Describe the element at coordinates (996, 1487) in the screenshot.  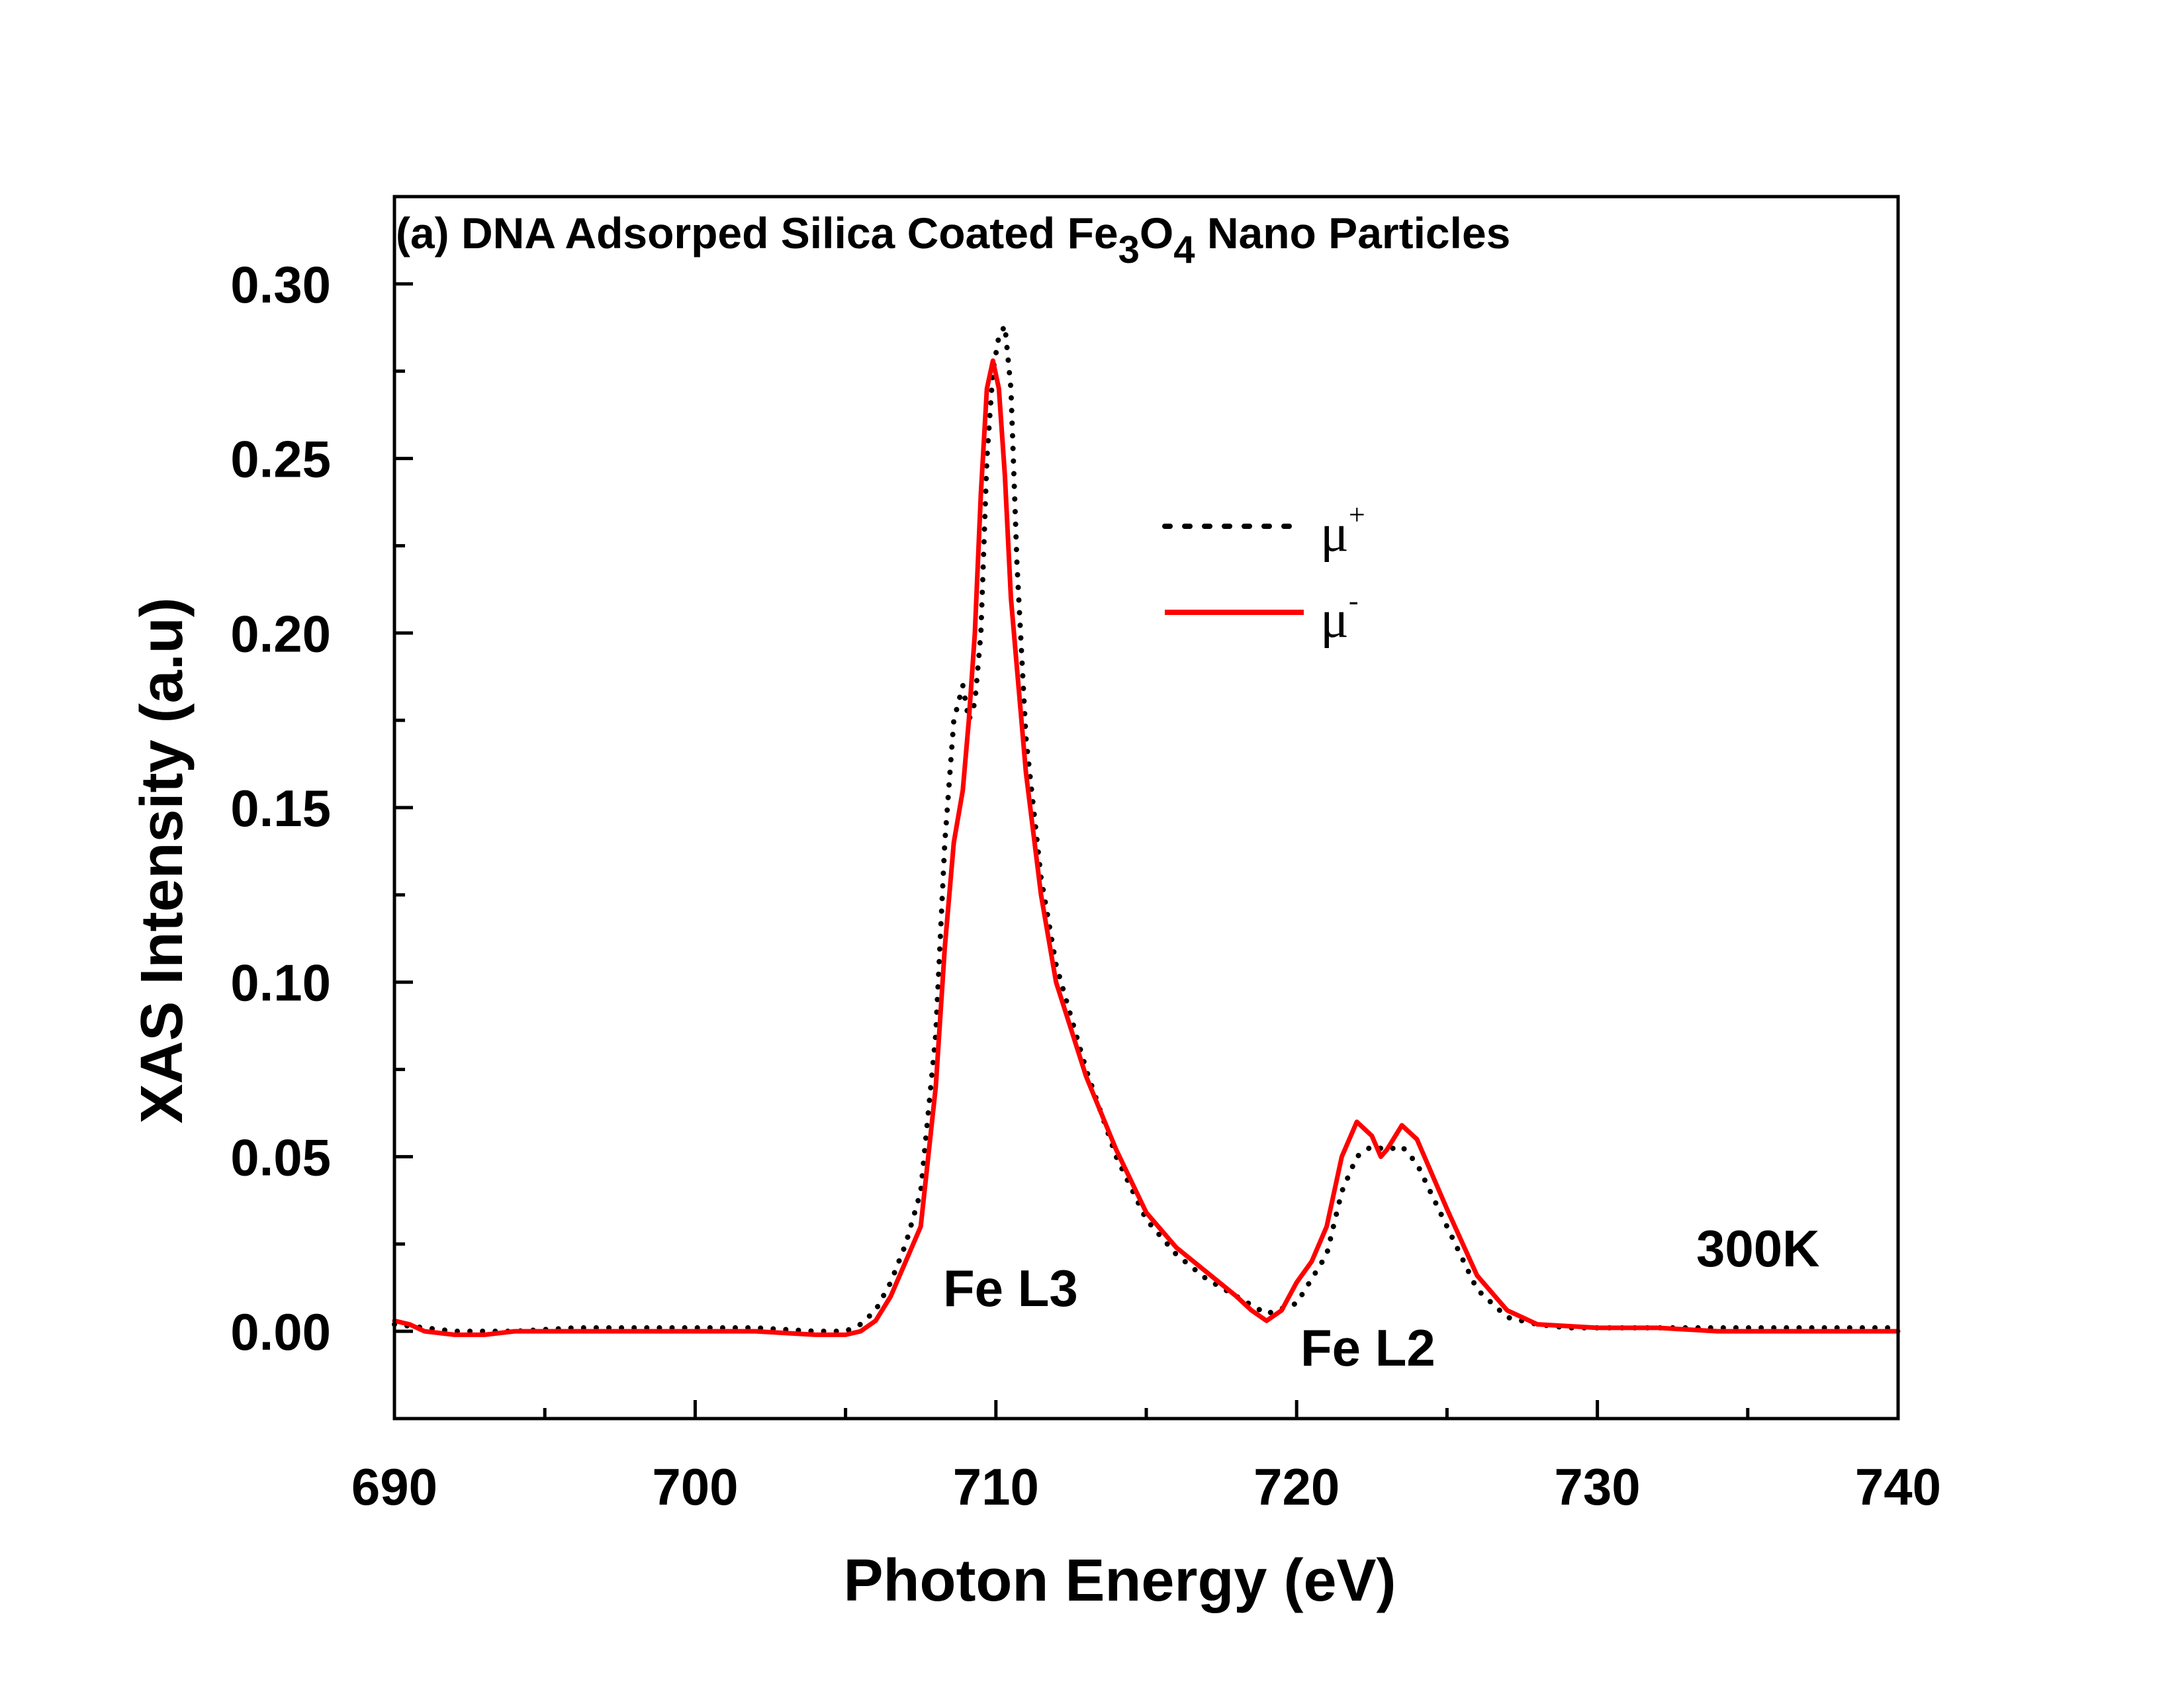
I see `x-tick-label: 710` at that location.